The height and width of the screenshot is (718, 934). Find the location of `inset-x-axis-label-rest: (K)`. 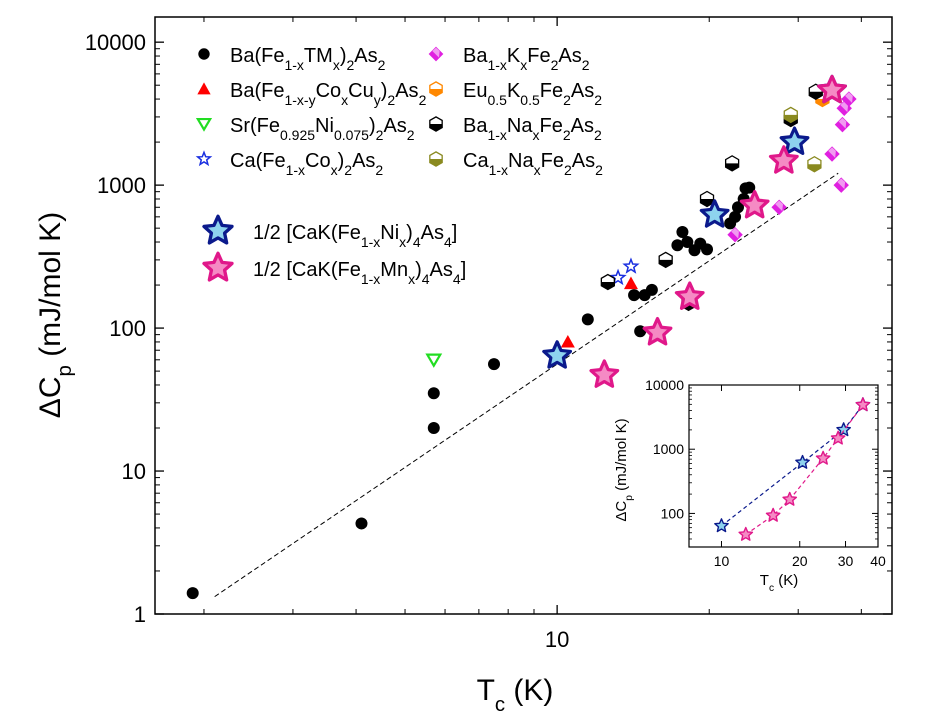

inset-x-axis-label-rest: (K) is located at coordinates (786, 580).